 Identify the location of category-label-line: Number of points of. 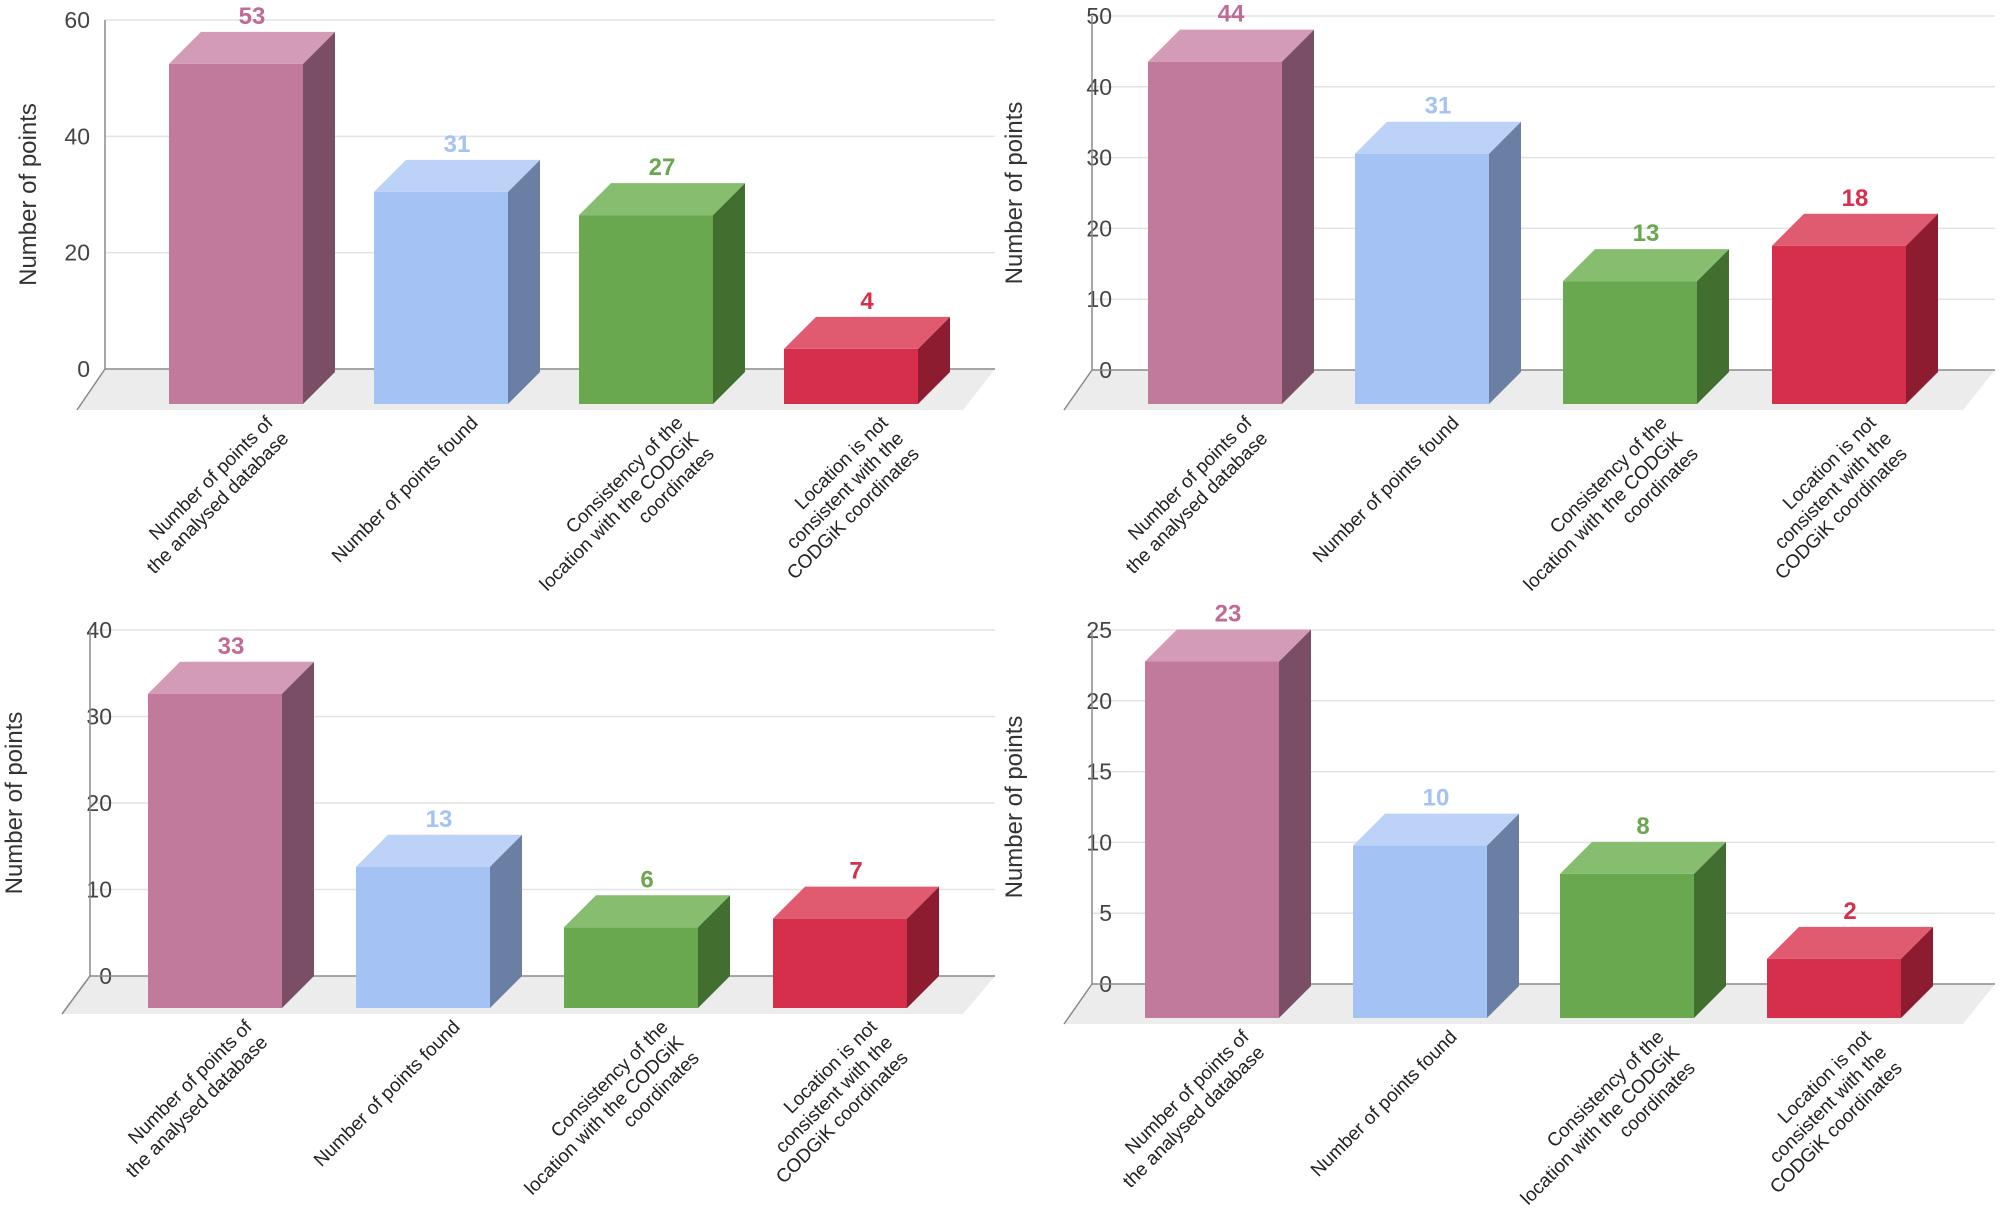
(1187, 1092).